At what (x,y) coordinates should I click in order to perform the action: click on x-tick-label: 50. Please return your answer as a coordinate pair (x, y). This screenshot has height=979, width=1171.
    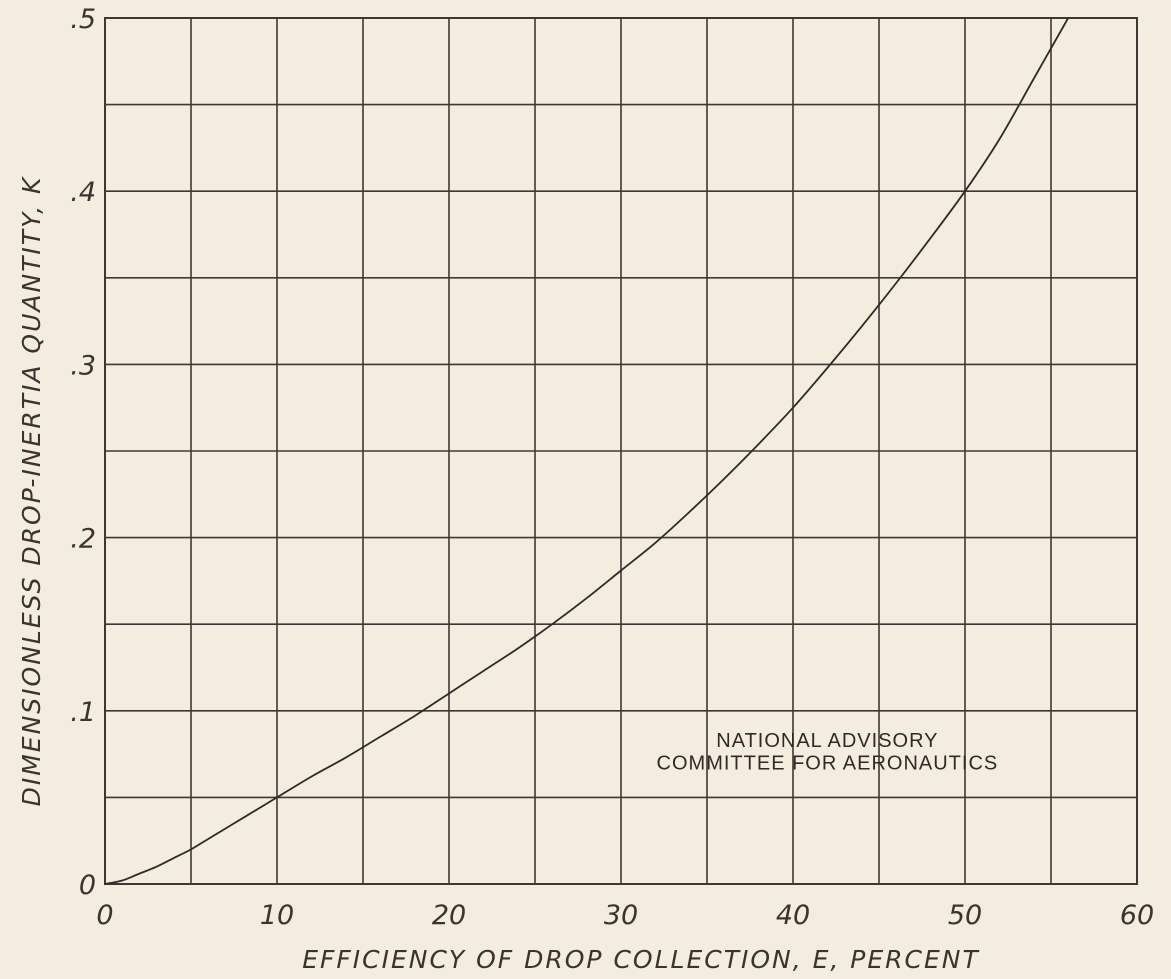
    Looking at the image, I should click on (965, 915).